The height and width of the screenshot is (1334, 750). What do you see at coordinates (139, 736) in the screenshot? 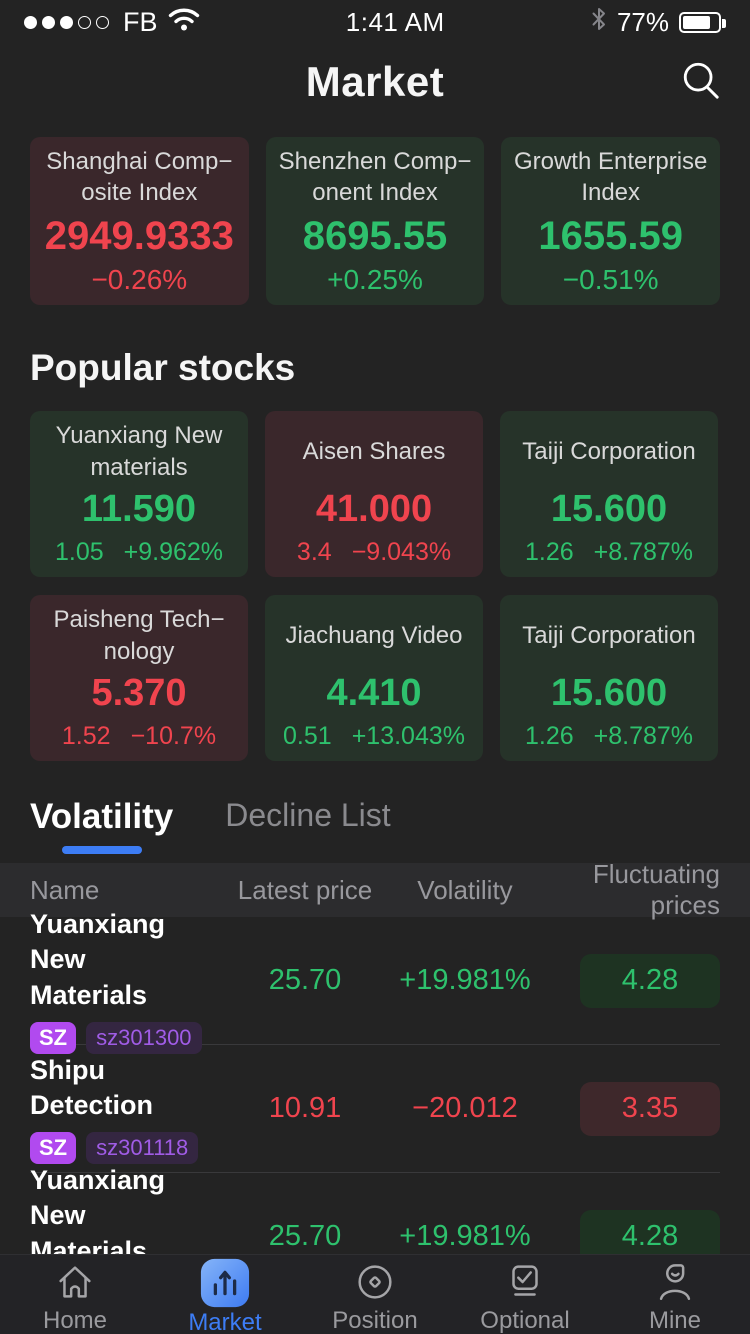
I see `stock-change: 1.52 −10.7%` at bounding box center [139, 736].